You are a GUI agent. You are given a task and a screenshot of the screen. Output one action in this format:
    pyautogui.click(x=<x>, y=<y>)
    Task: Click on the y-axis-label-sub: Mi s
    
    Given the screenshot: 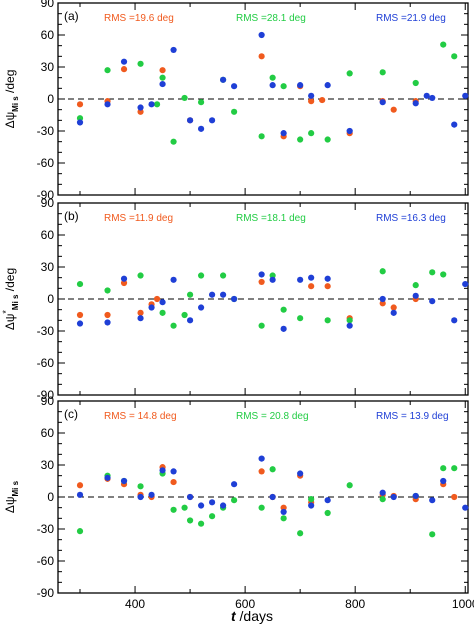 What is the action you would take?
    pyautogui.click(x=15, y=104)
    